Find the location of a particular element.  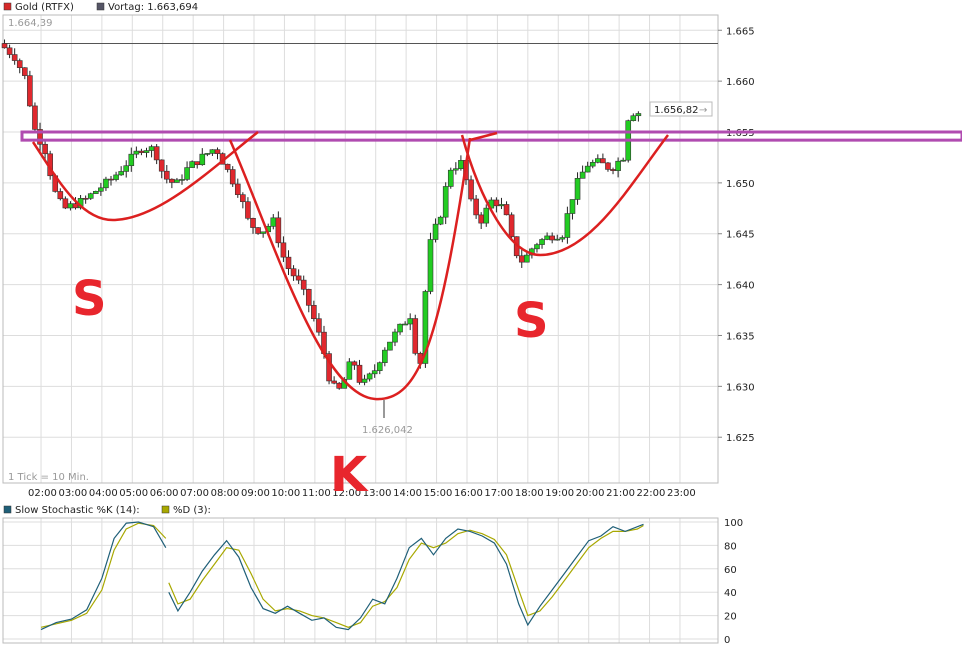

x-tick-label: 19:00 is located at coordinates (559, 493).